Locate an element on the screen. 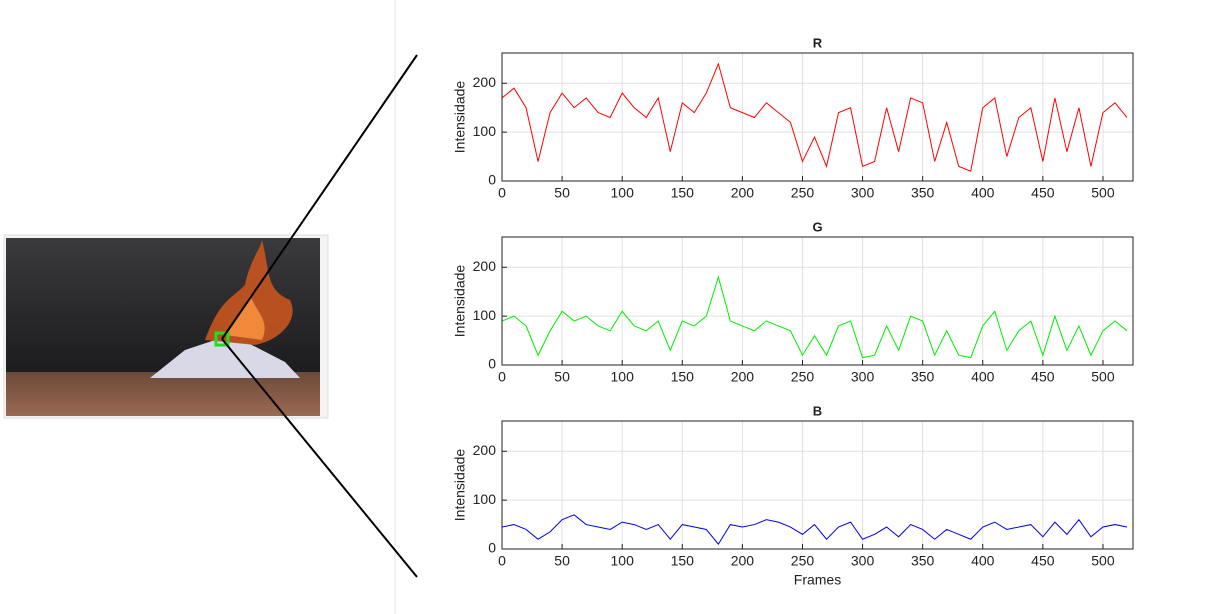  chart-title: R is located at coordinates (818, 42).